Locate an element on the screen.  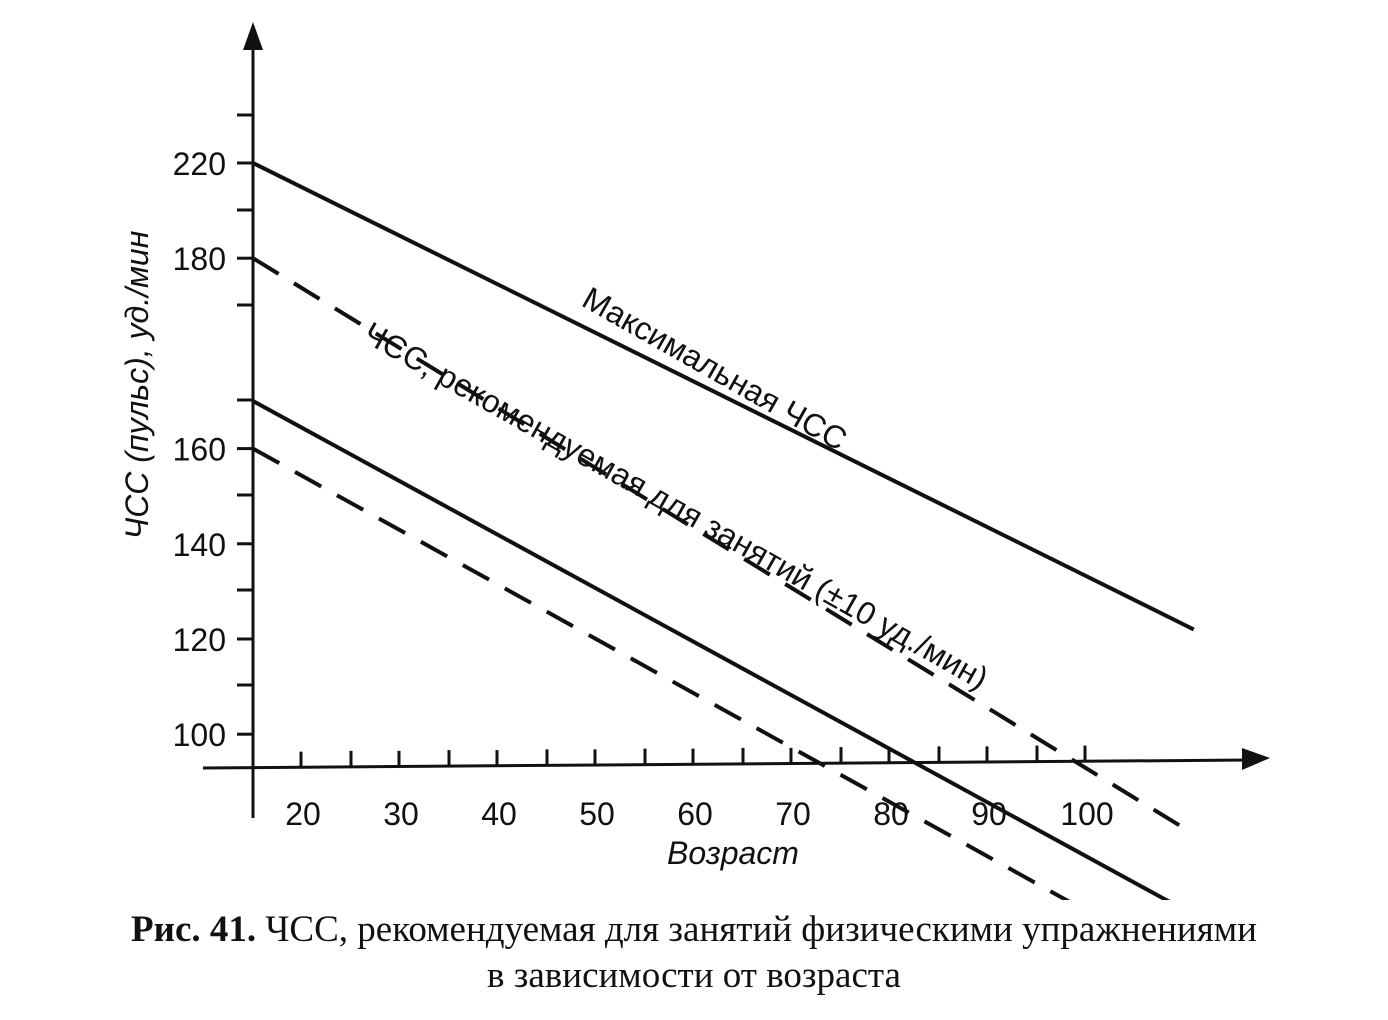
x-axis is located at coordinates (726, 764).